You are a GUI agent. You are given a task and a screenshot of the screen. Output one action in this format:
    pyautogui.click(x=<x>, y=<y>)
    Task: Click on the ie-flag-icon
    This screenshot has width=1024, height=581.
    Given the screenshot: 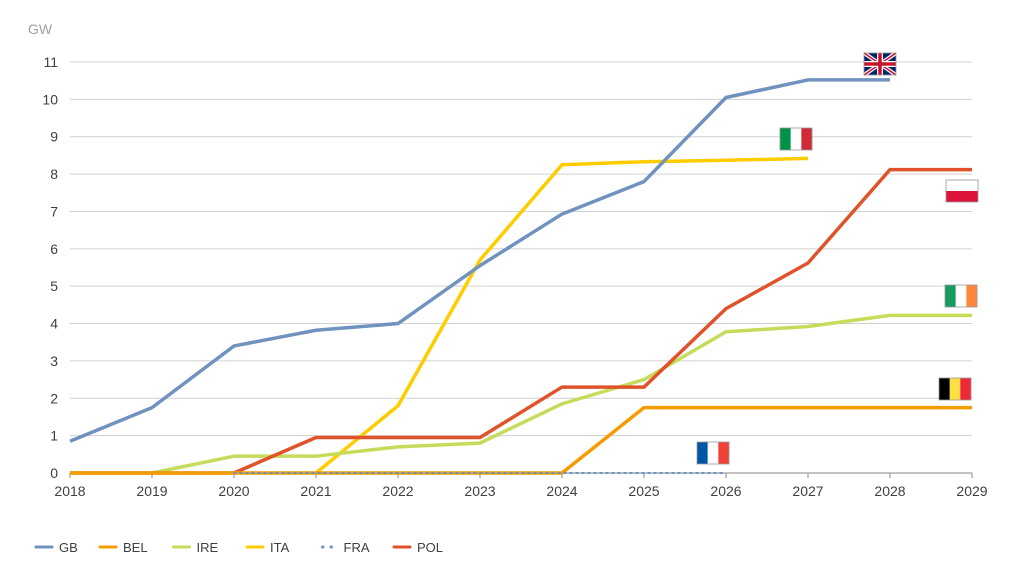 What is the action you would take?
    pyautogui.click(x=961, y=296)
    